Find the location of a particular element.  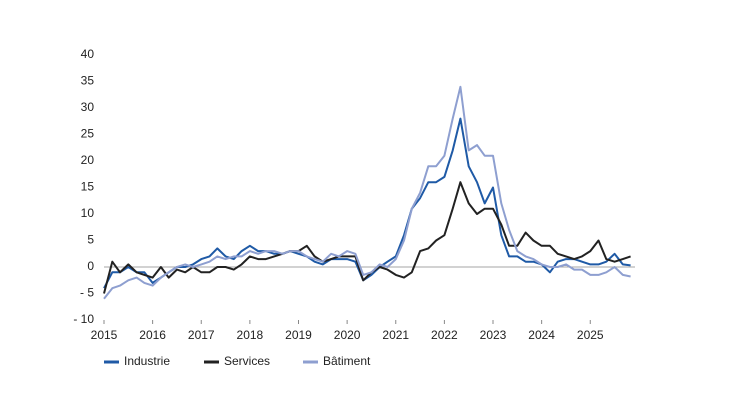

y-tick-label: 10 is located at coordinates (88, 213).